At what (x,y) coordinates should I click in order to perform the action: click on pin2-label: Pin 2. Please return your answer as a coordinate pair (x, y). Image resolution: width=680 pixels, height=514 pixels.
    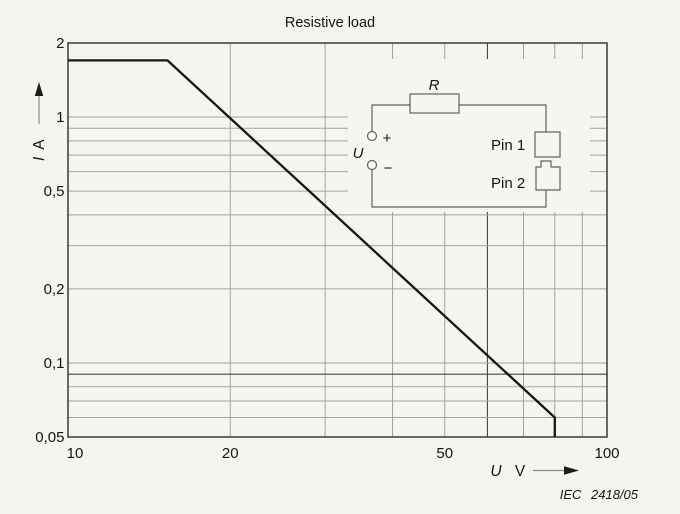
    Looking at the image, I should click on (508, 183).